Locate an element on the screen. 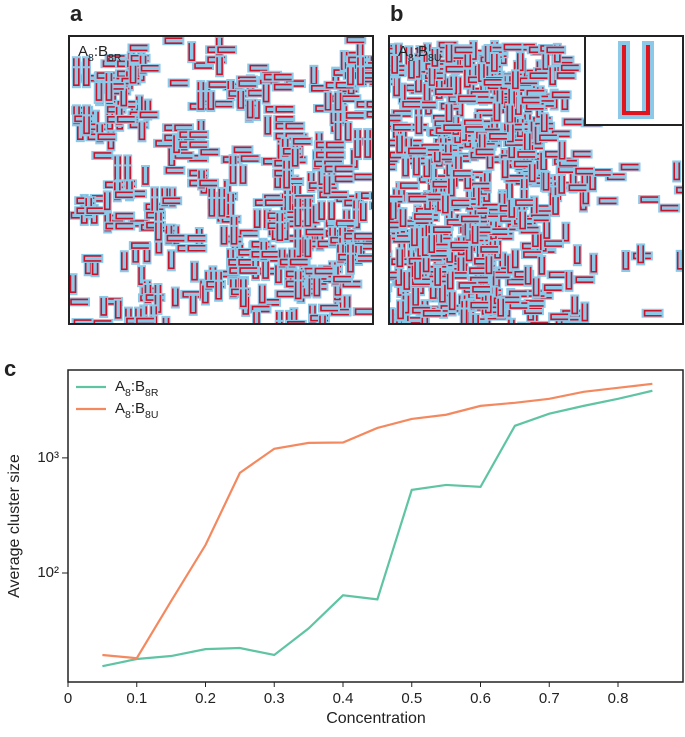  label-sub: 8R is located at coordinates (115, 58).